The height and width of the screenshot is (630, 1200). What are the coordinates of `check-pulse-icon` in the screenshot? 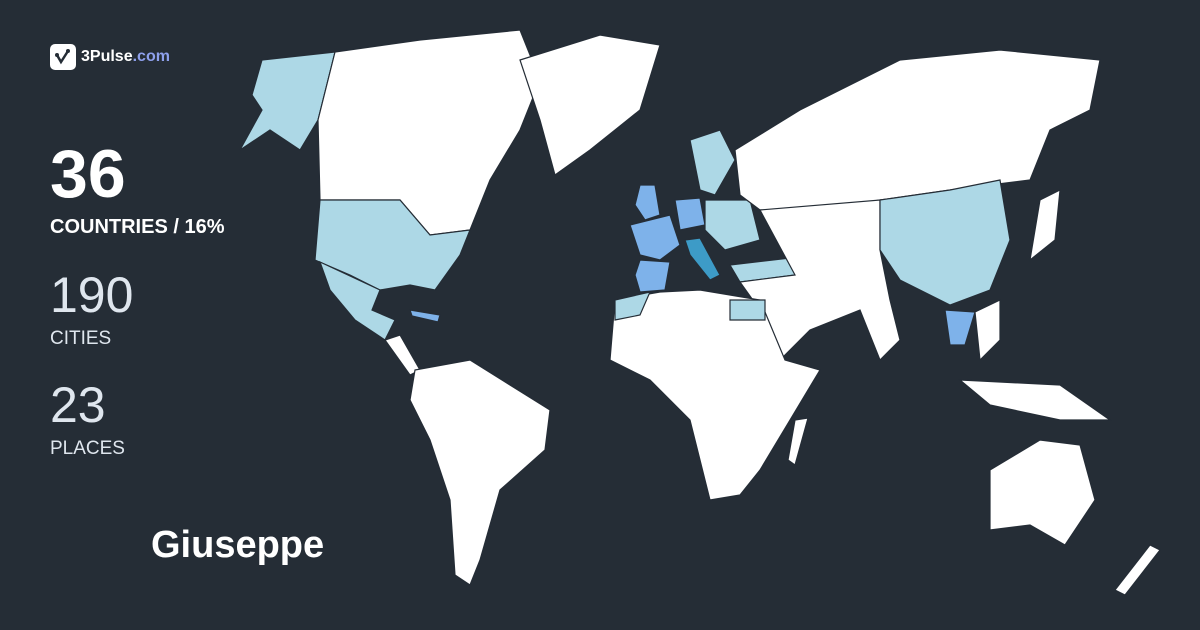 It's located at (63, 57).